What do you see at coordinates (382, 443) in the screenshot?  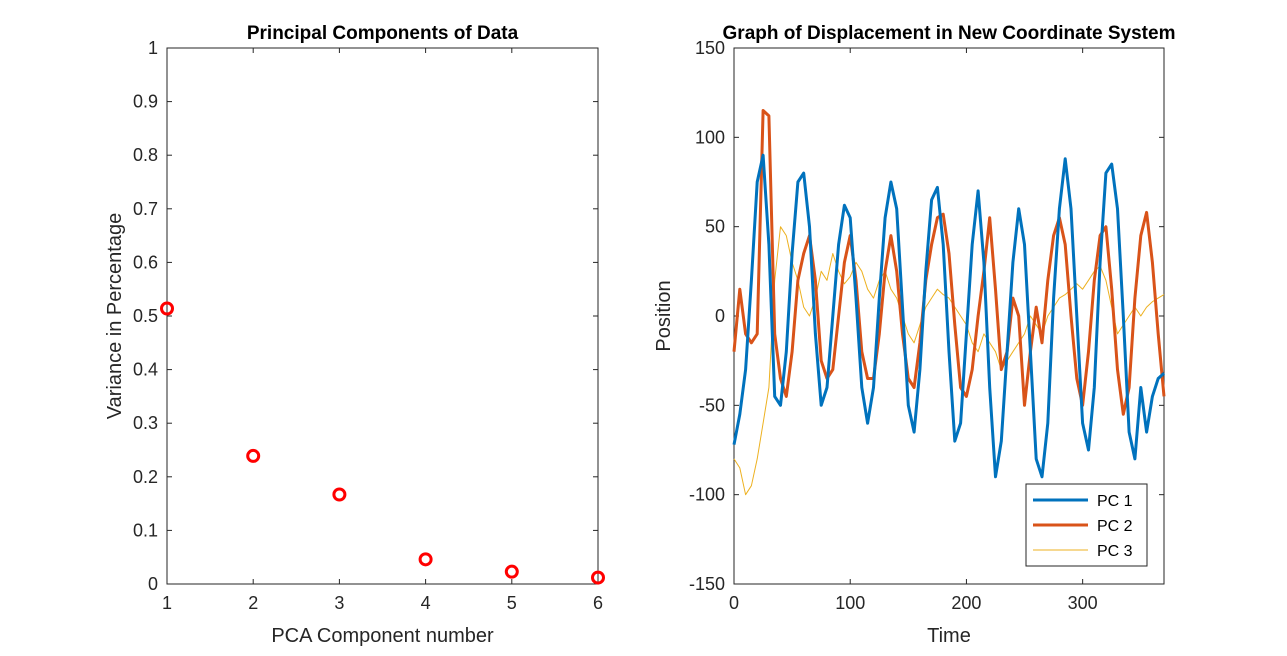 I see `variance-points` at bounding box center [382, 443].